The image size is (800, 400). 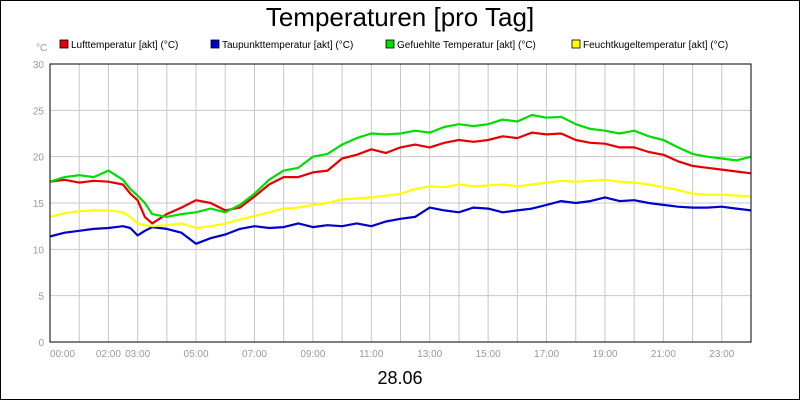 I want to click on y-tick-label: 10, so click(x=39, y=250).